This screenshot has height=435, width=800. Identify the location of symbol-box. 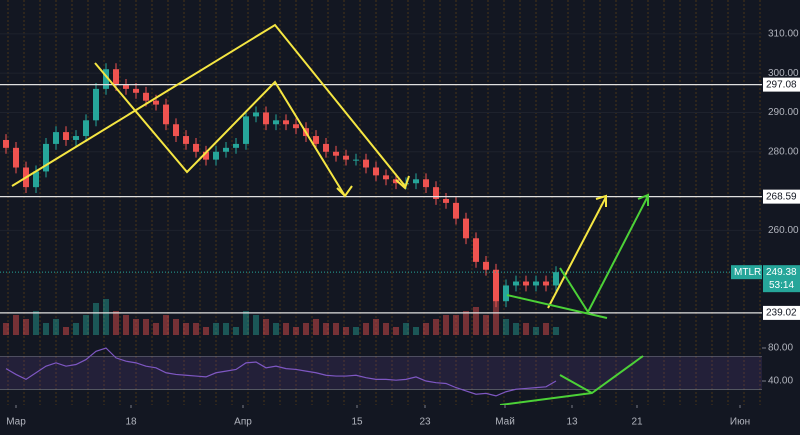
(746, 272).